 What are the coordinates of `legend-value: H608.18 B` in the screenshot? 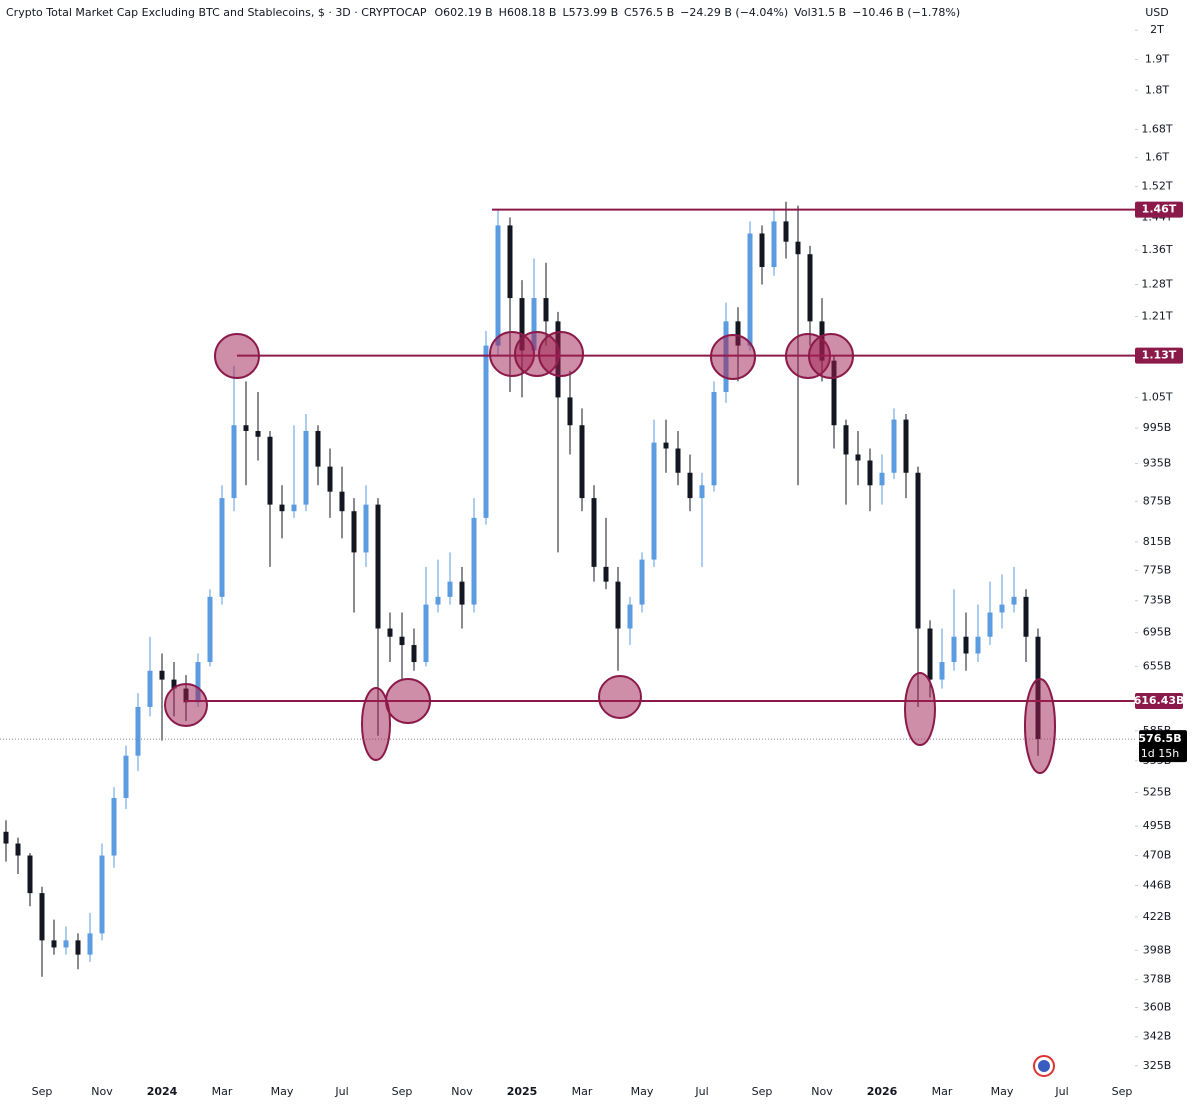 It's located at (528, 12).